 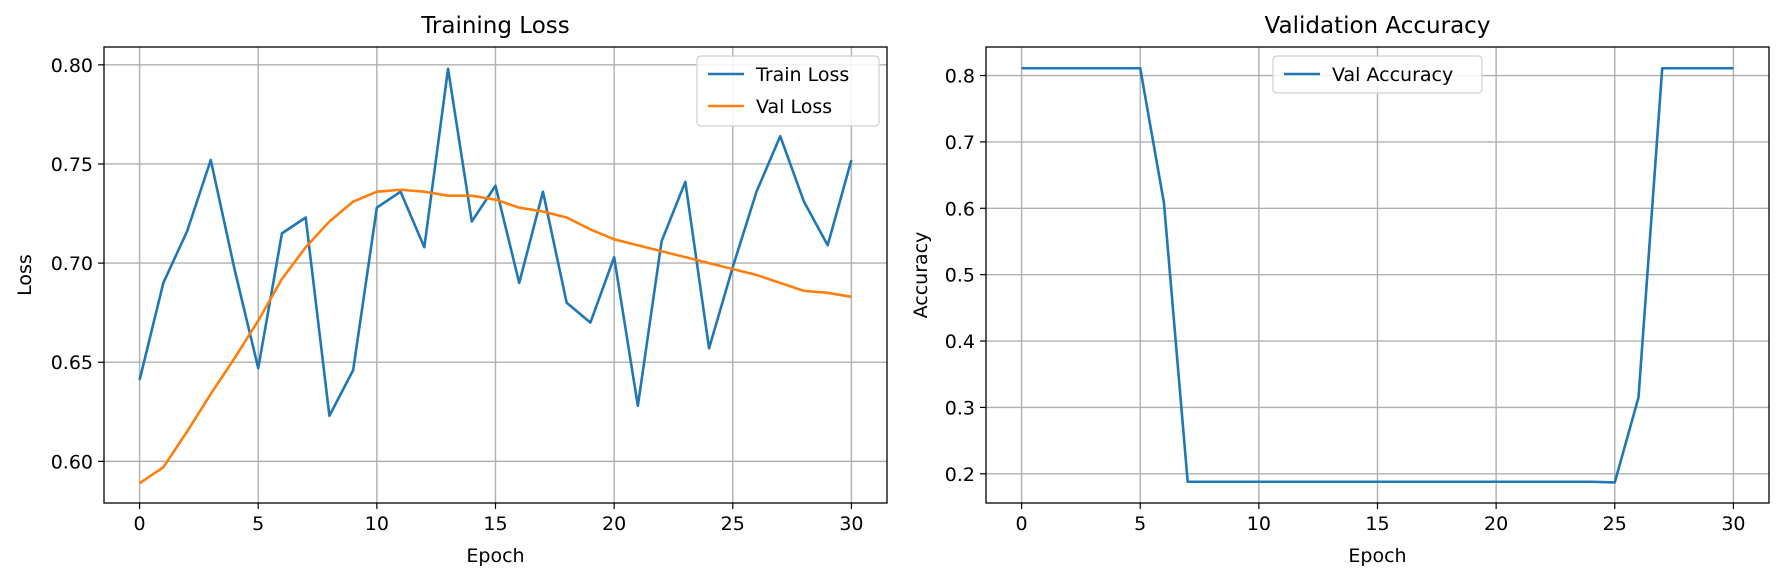 What do you see at coordinates (960, 475) in the screenshot?
I see `y-tick-label: 0.2` at bounding box center [960, 475].